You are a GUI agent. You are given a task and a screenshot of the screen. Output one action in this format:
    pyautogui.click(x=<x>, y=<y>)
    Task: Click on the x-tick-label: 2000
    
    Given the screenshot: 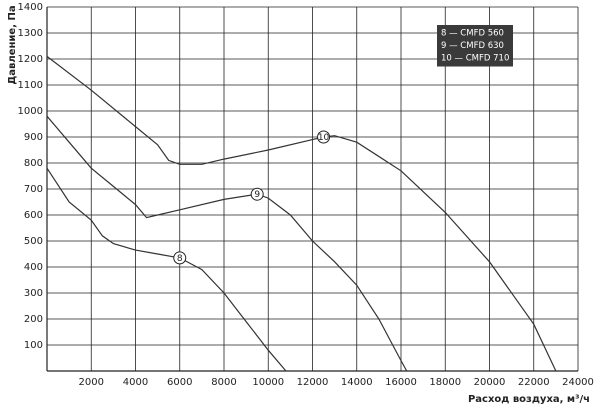 What is the action you would take?
    pyautogui.click(x=91, y=382)
    